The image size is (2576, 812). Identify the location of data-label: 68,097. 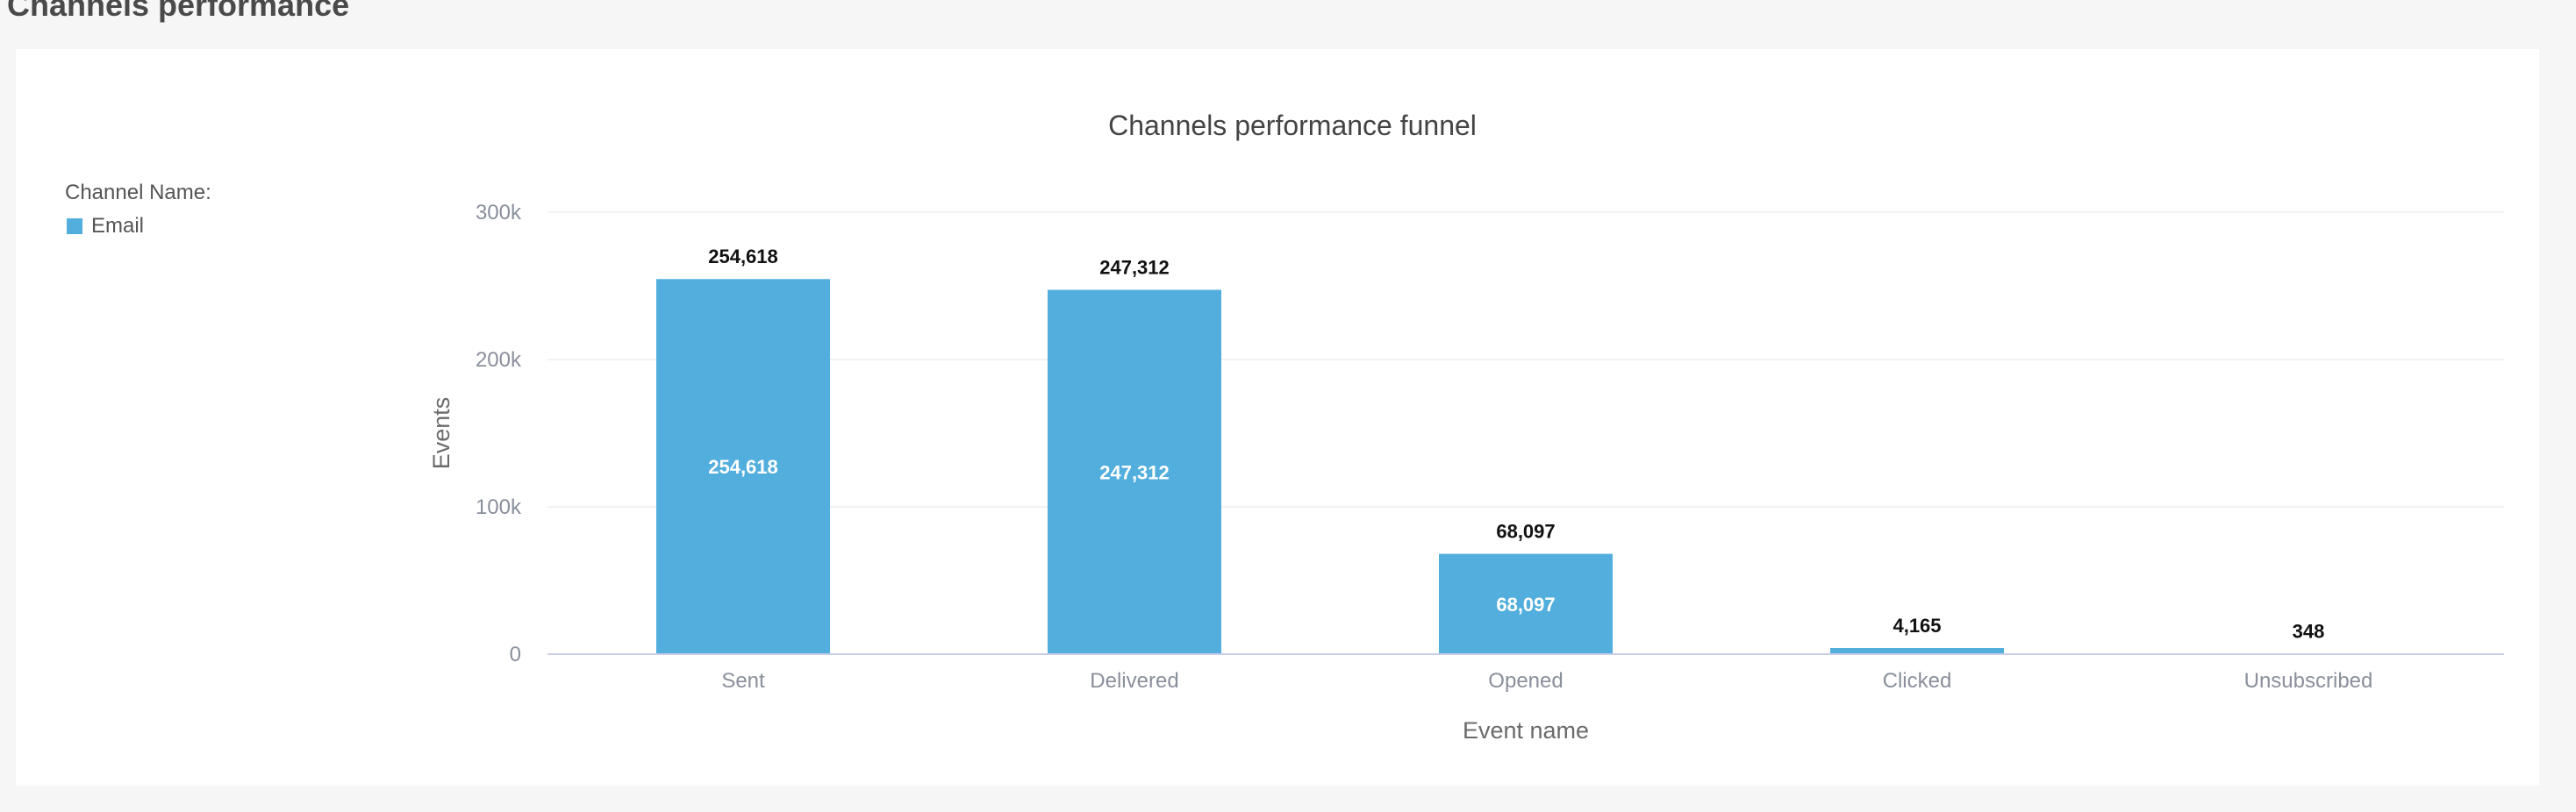
(1525, 532).